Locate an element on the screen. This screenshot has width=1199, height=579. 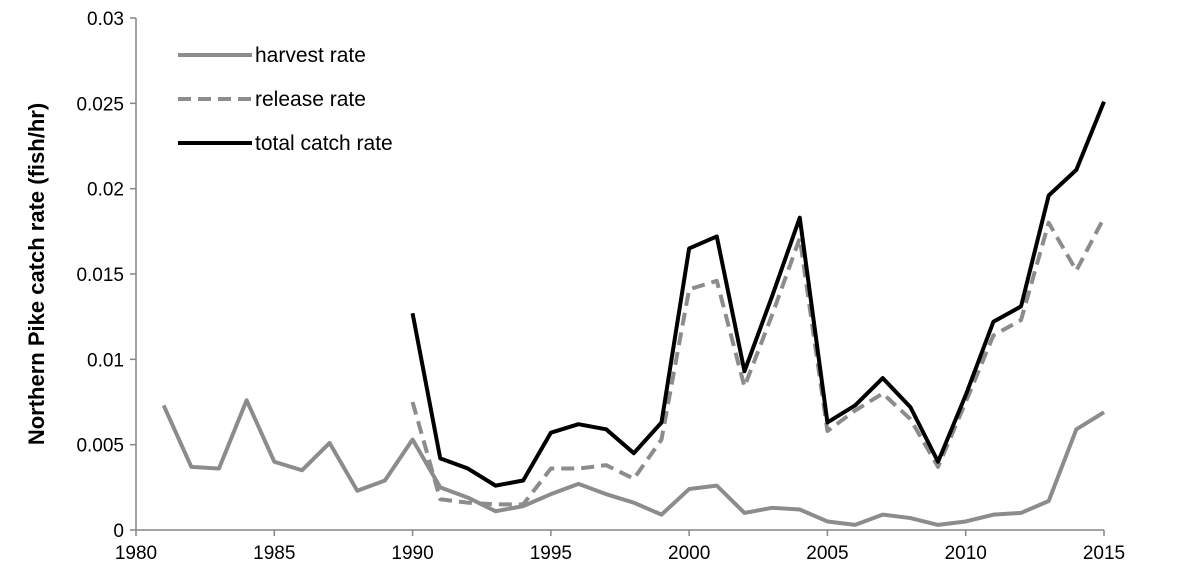
legend: harvest rate release rate total catch rate is located at coordinates (285, 99).